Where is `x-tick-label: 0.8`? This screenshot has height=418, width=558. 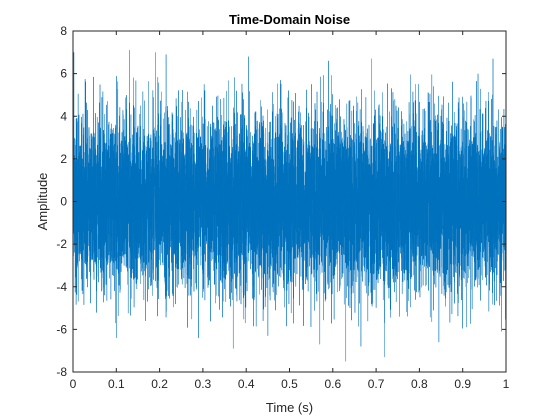
x-tick-label: 0.8 is located at coordinates (419, 384).